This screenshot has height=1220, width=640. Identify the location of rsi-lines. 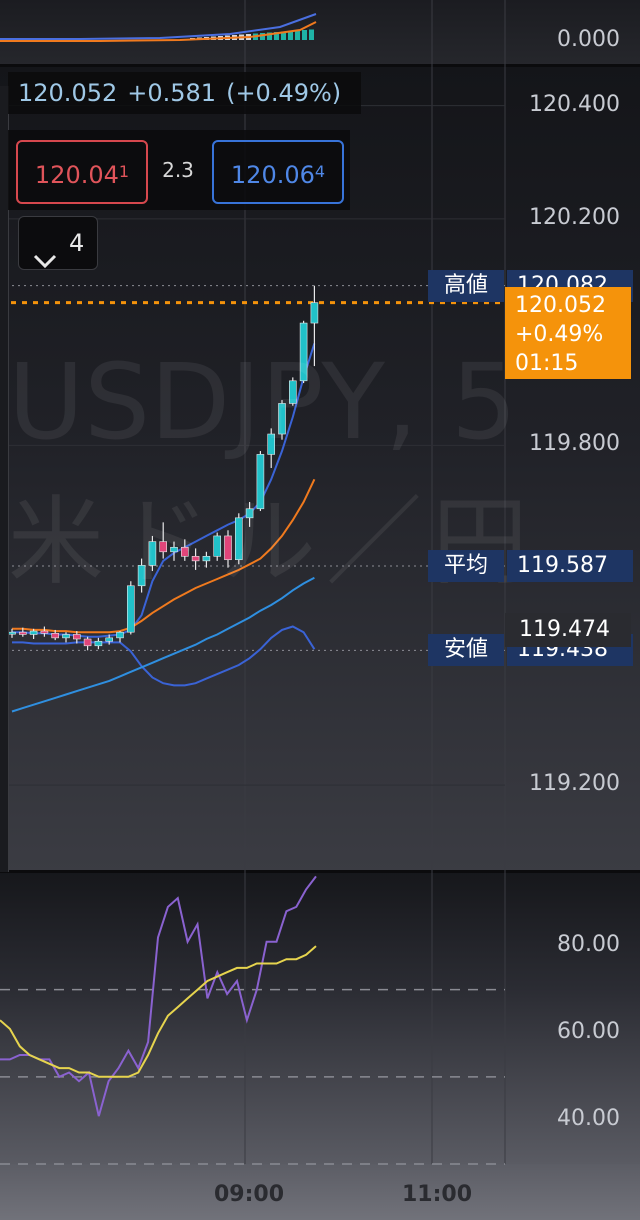
(158, 996).